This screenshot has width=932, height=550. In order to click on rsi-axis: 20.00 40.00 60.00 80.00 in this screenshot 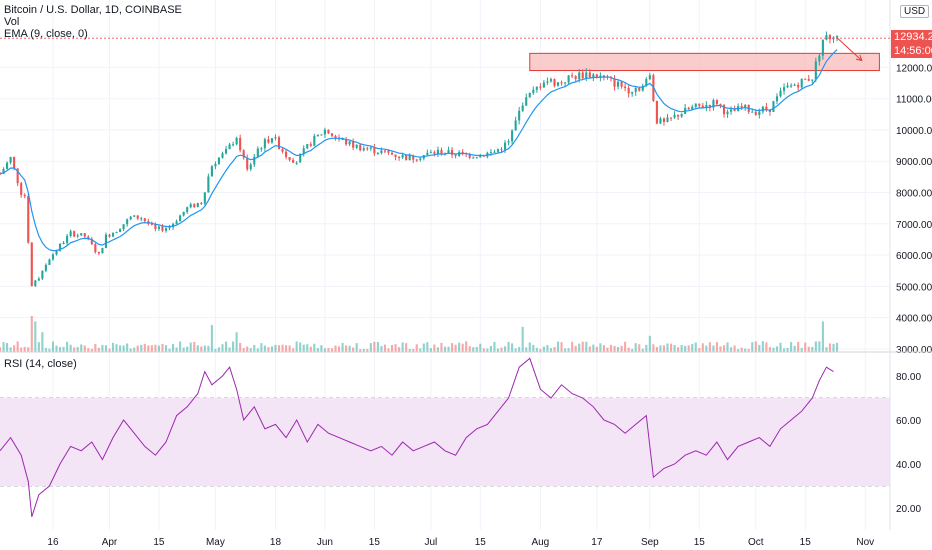, I will do `click(908, 443)`.